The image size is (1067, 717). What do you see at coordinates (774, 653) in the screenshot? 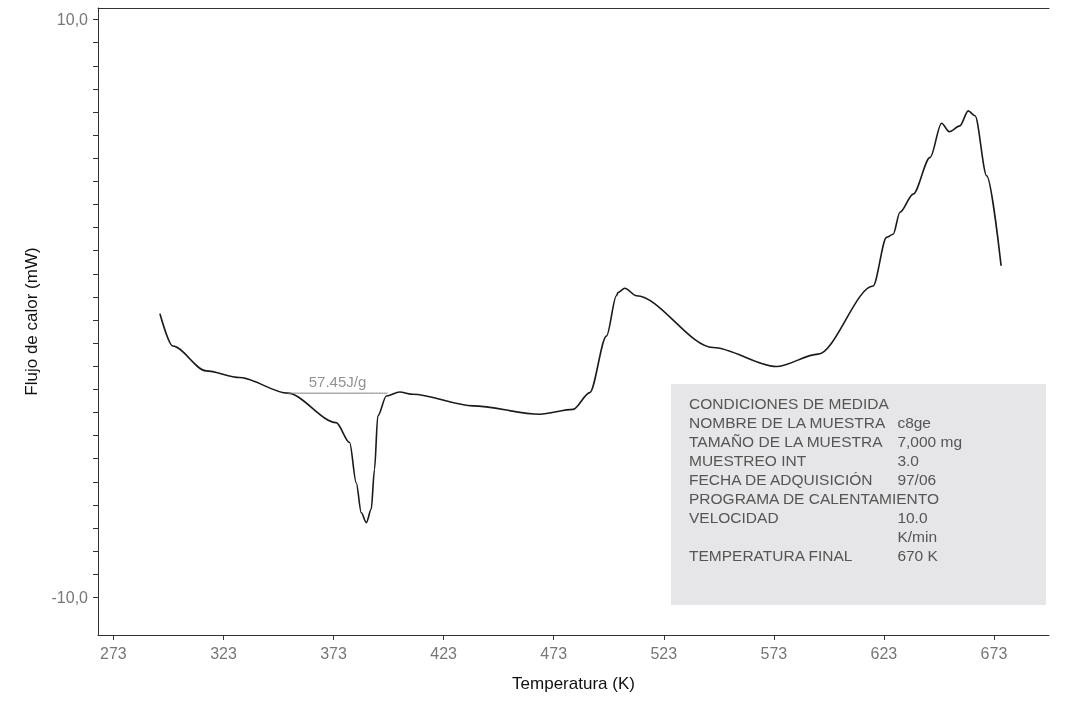
I see `x-tick-label: 573` at bounding box center [774, 653].